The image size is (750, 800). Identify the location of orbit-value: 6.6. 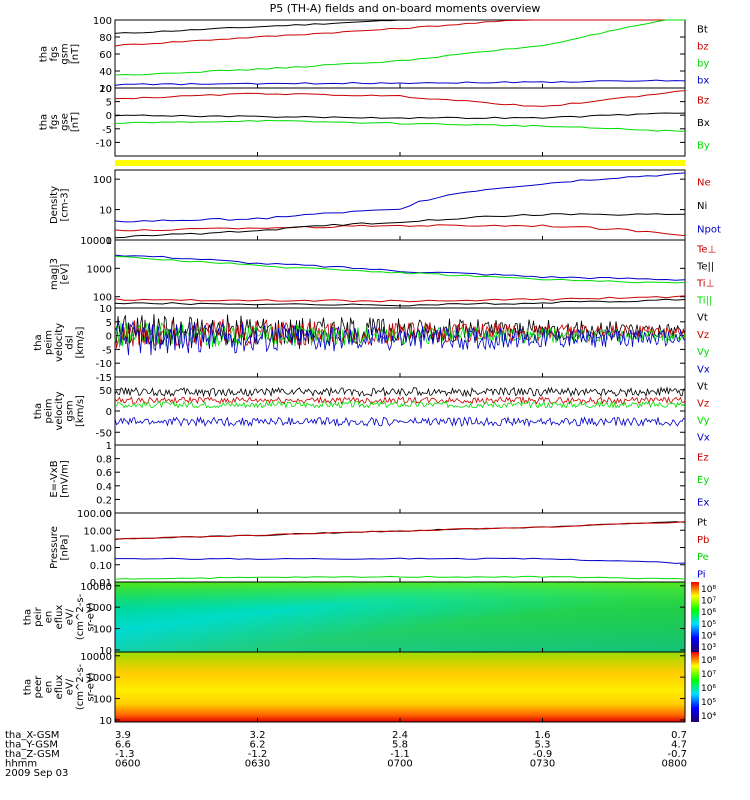
(123, 745).